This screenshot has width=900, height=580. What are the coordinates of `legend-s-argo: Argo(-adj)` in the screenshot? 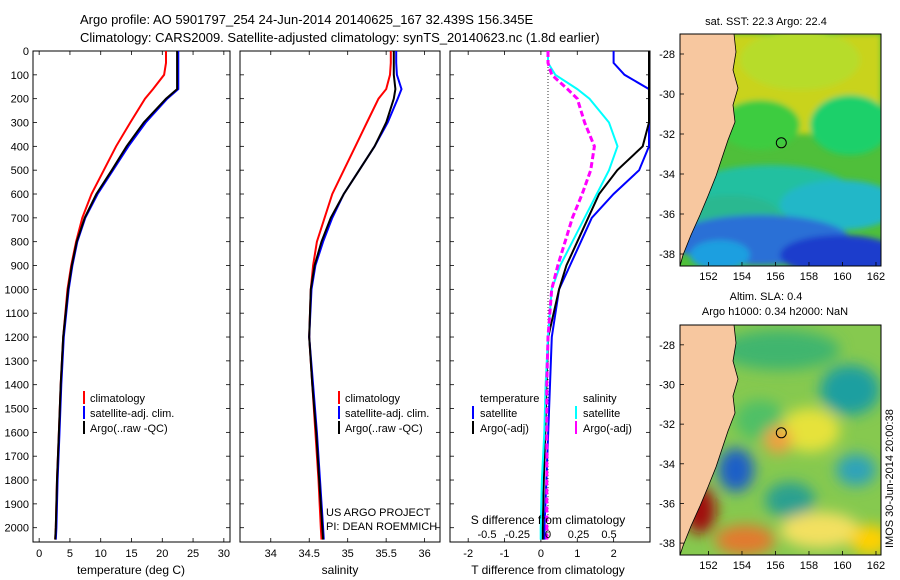 It's located at (607, 429).